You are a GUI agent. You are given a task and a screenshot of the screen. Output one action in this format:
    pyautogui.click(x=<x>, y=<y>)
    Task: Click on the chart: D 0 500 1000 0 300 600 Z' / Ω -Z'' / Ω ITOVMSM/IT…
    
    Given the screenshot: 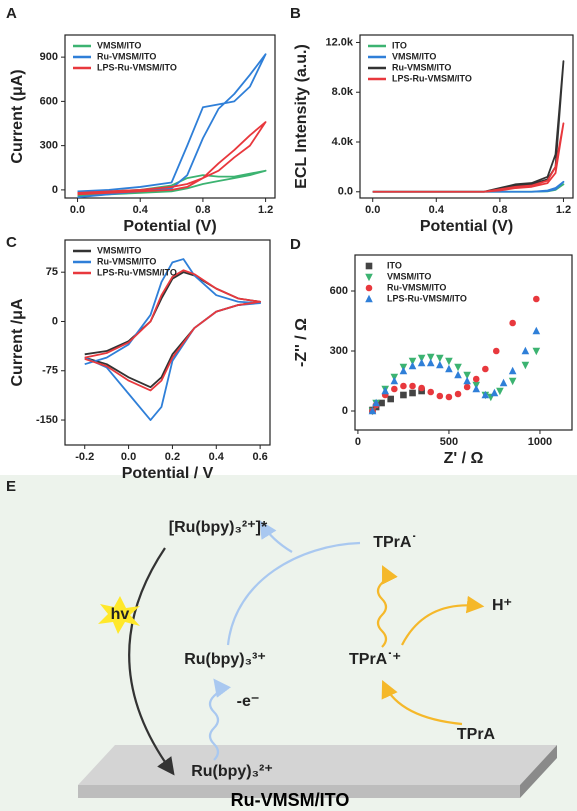 What is the action you would take?
    pyautogui.click(x=431, y=351)
    